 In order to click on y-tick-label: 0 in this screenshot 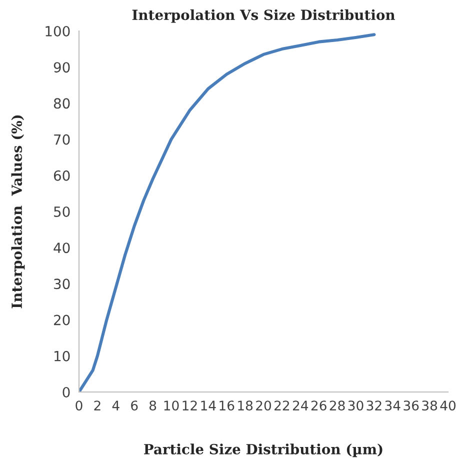, I will do `click(66, 392)`.